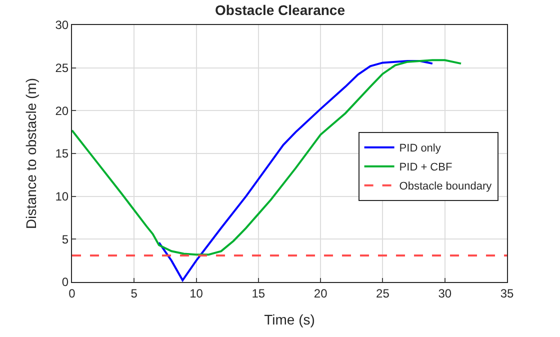  I want to click on legend-label: PID only, so click(420, 148).